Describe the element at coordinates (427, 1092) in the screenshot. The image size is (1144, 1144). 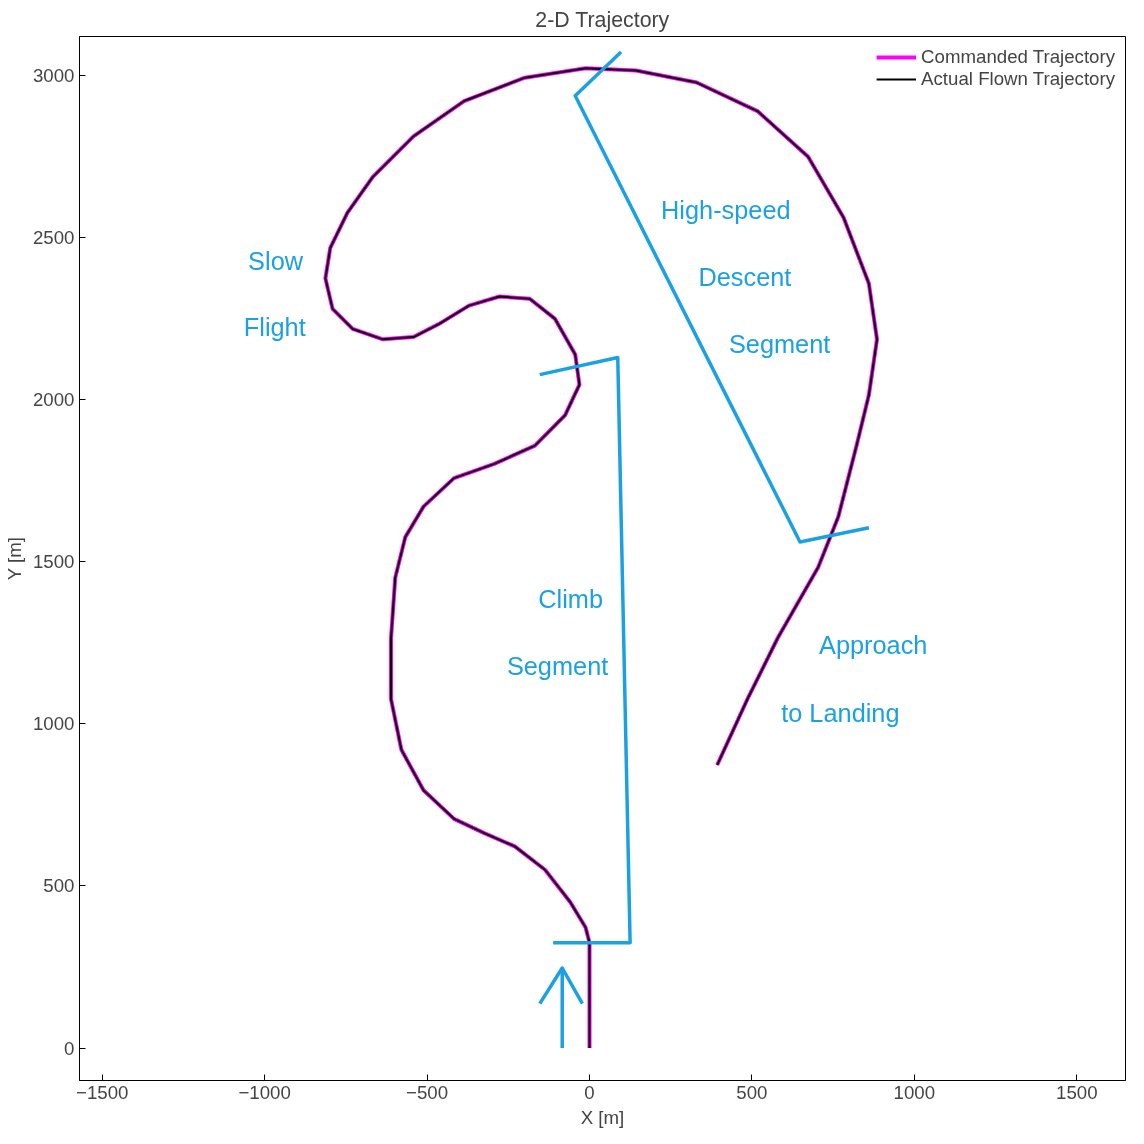
I see `x-tick-label: −500` at that location.